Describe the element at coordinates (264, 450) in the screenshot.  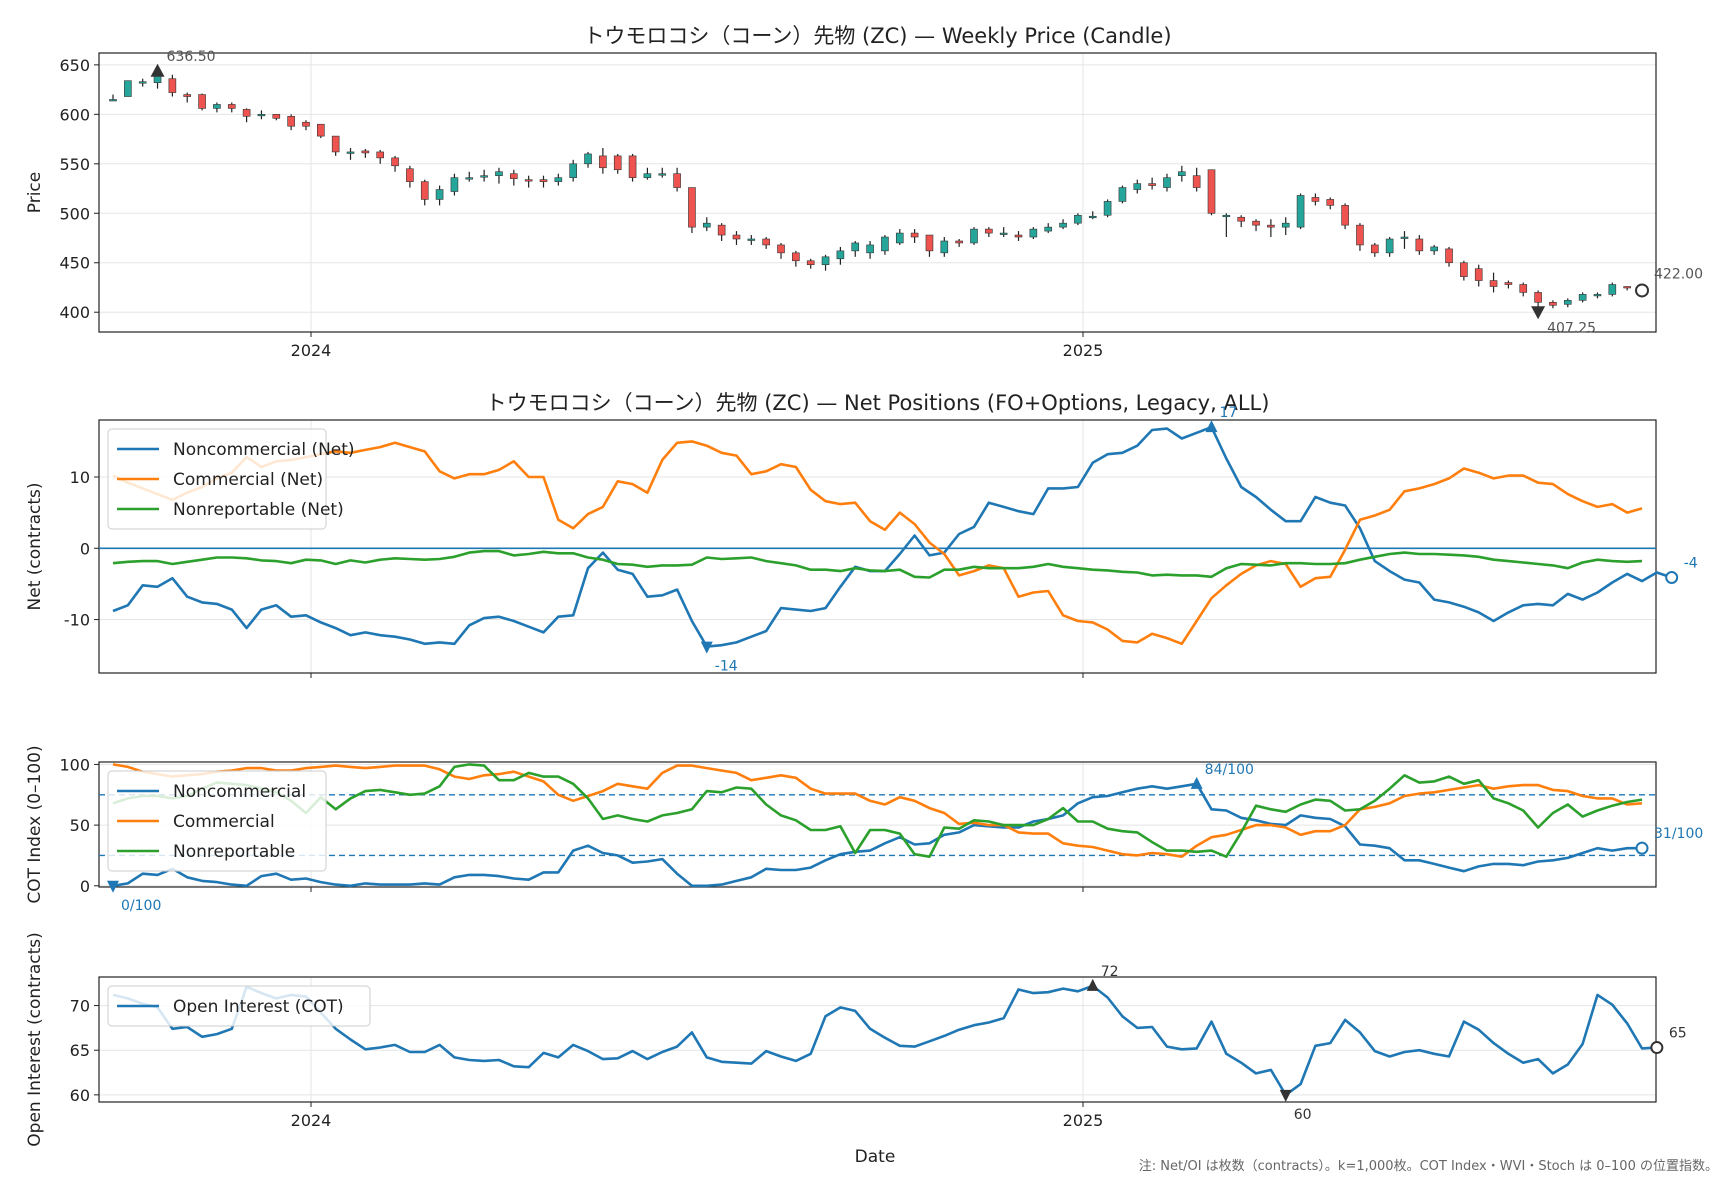
I see `legend-entry: Noncommercial (Net)` at that location.